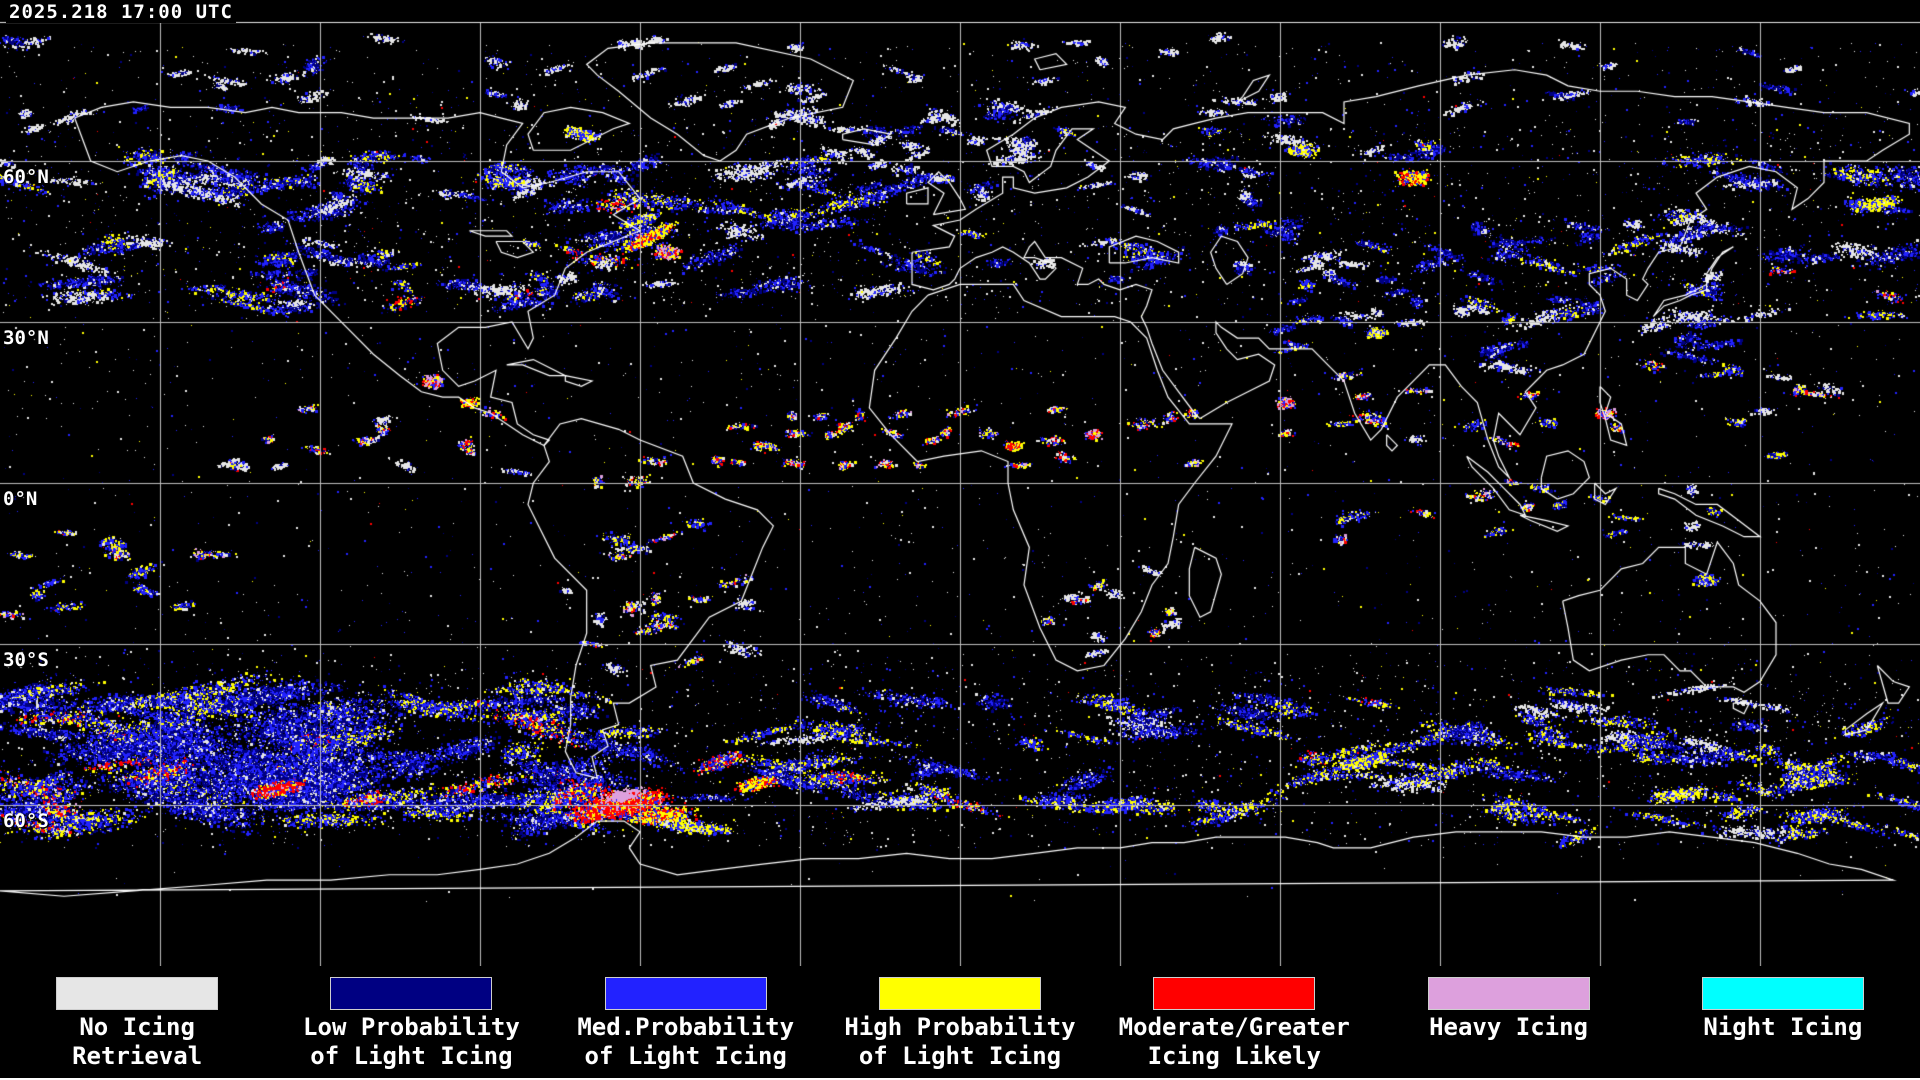 The height and width of the screenshot is (1080, 1920). I want to click on legend-item-med-prob: Med.Probability of Light Icing, so click(686, 1022).